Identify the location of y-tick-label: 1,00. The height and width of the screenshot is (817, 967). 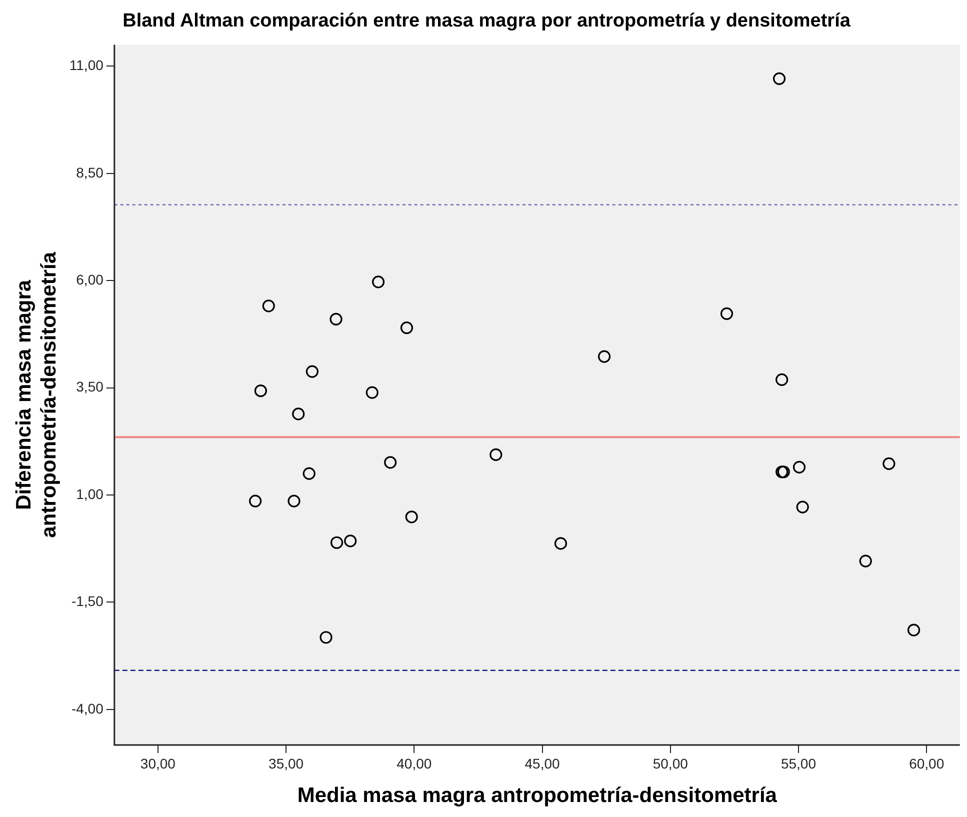
(90, 494).